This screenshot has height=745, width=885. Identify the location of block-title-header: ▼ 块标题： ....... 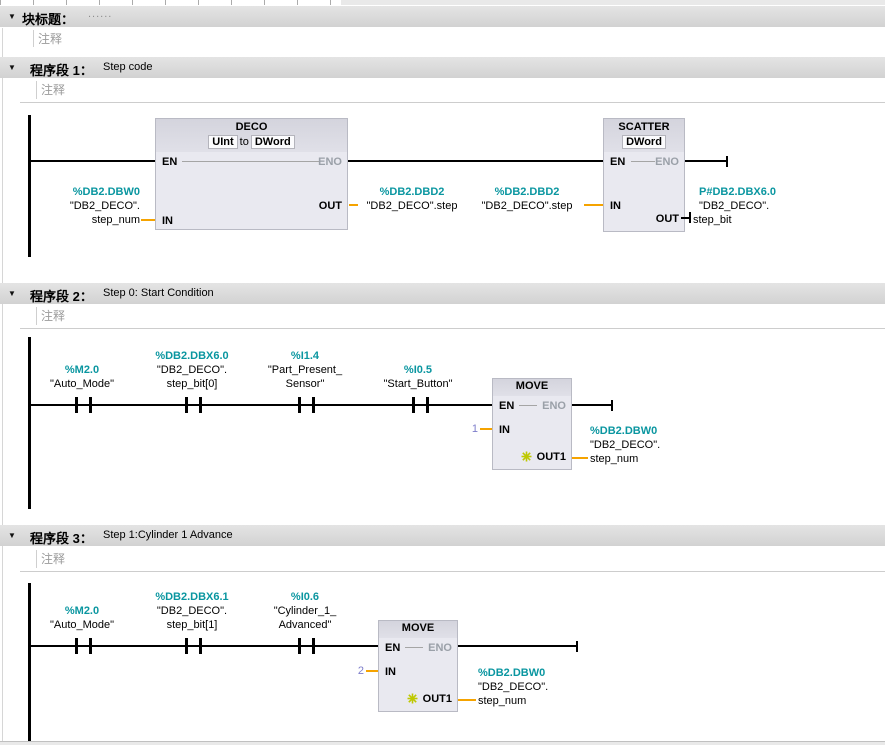
(442, 16).